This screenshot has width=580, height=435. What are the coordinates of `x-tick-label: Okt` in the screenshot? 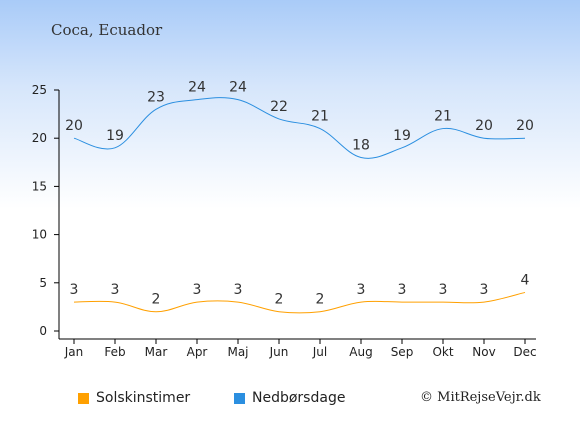 It's located at (442, 352).